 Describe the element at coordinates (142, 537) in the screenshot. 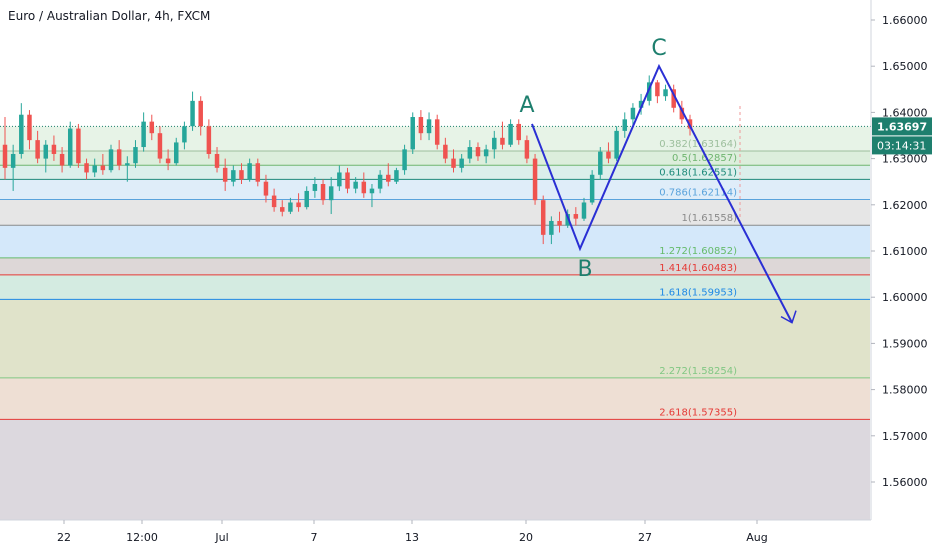

I see `x-tick-label: 12:00` at that location.